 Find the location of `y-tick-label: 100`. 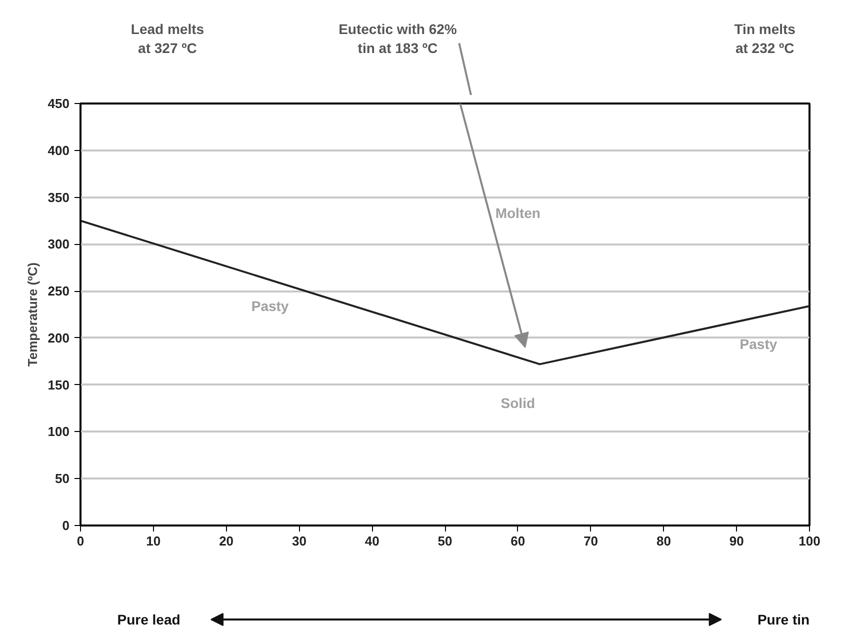

y-tick-label: 100 is located at coordinates (59, 432).